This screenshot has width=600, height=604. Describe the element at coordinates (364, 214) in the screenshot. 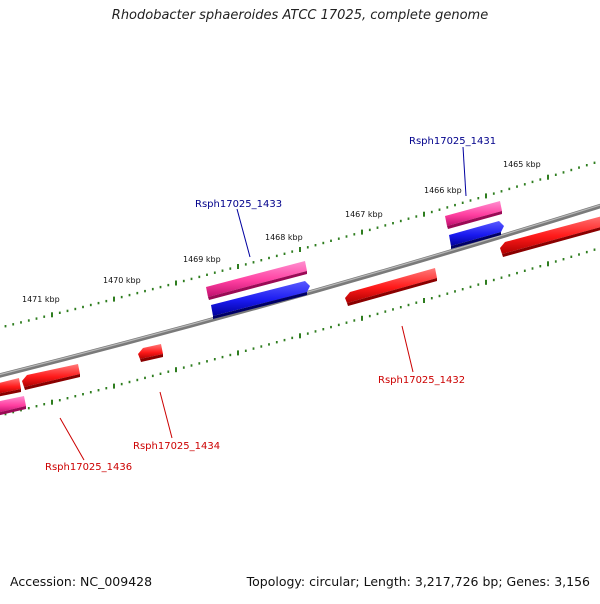

I see `scale-label-1467: 1467 kbp` at that location.